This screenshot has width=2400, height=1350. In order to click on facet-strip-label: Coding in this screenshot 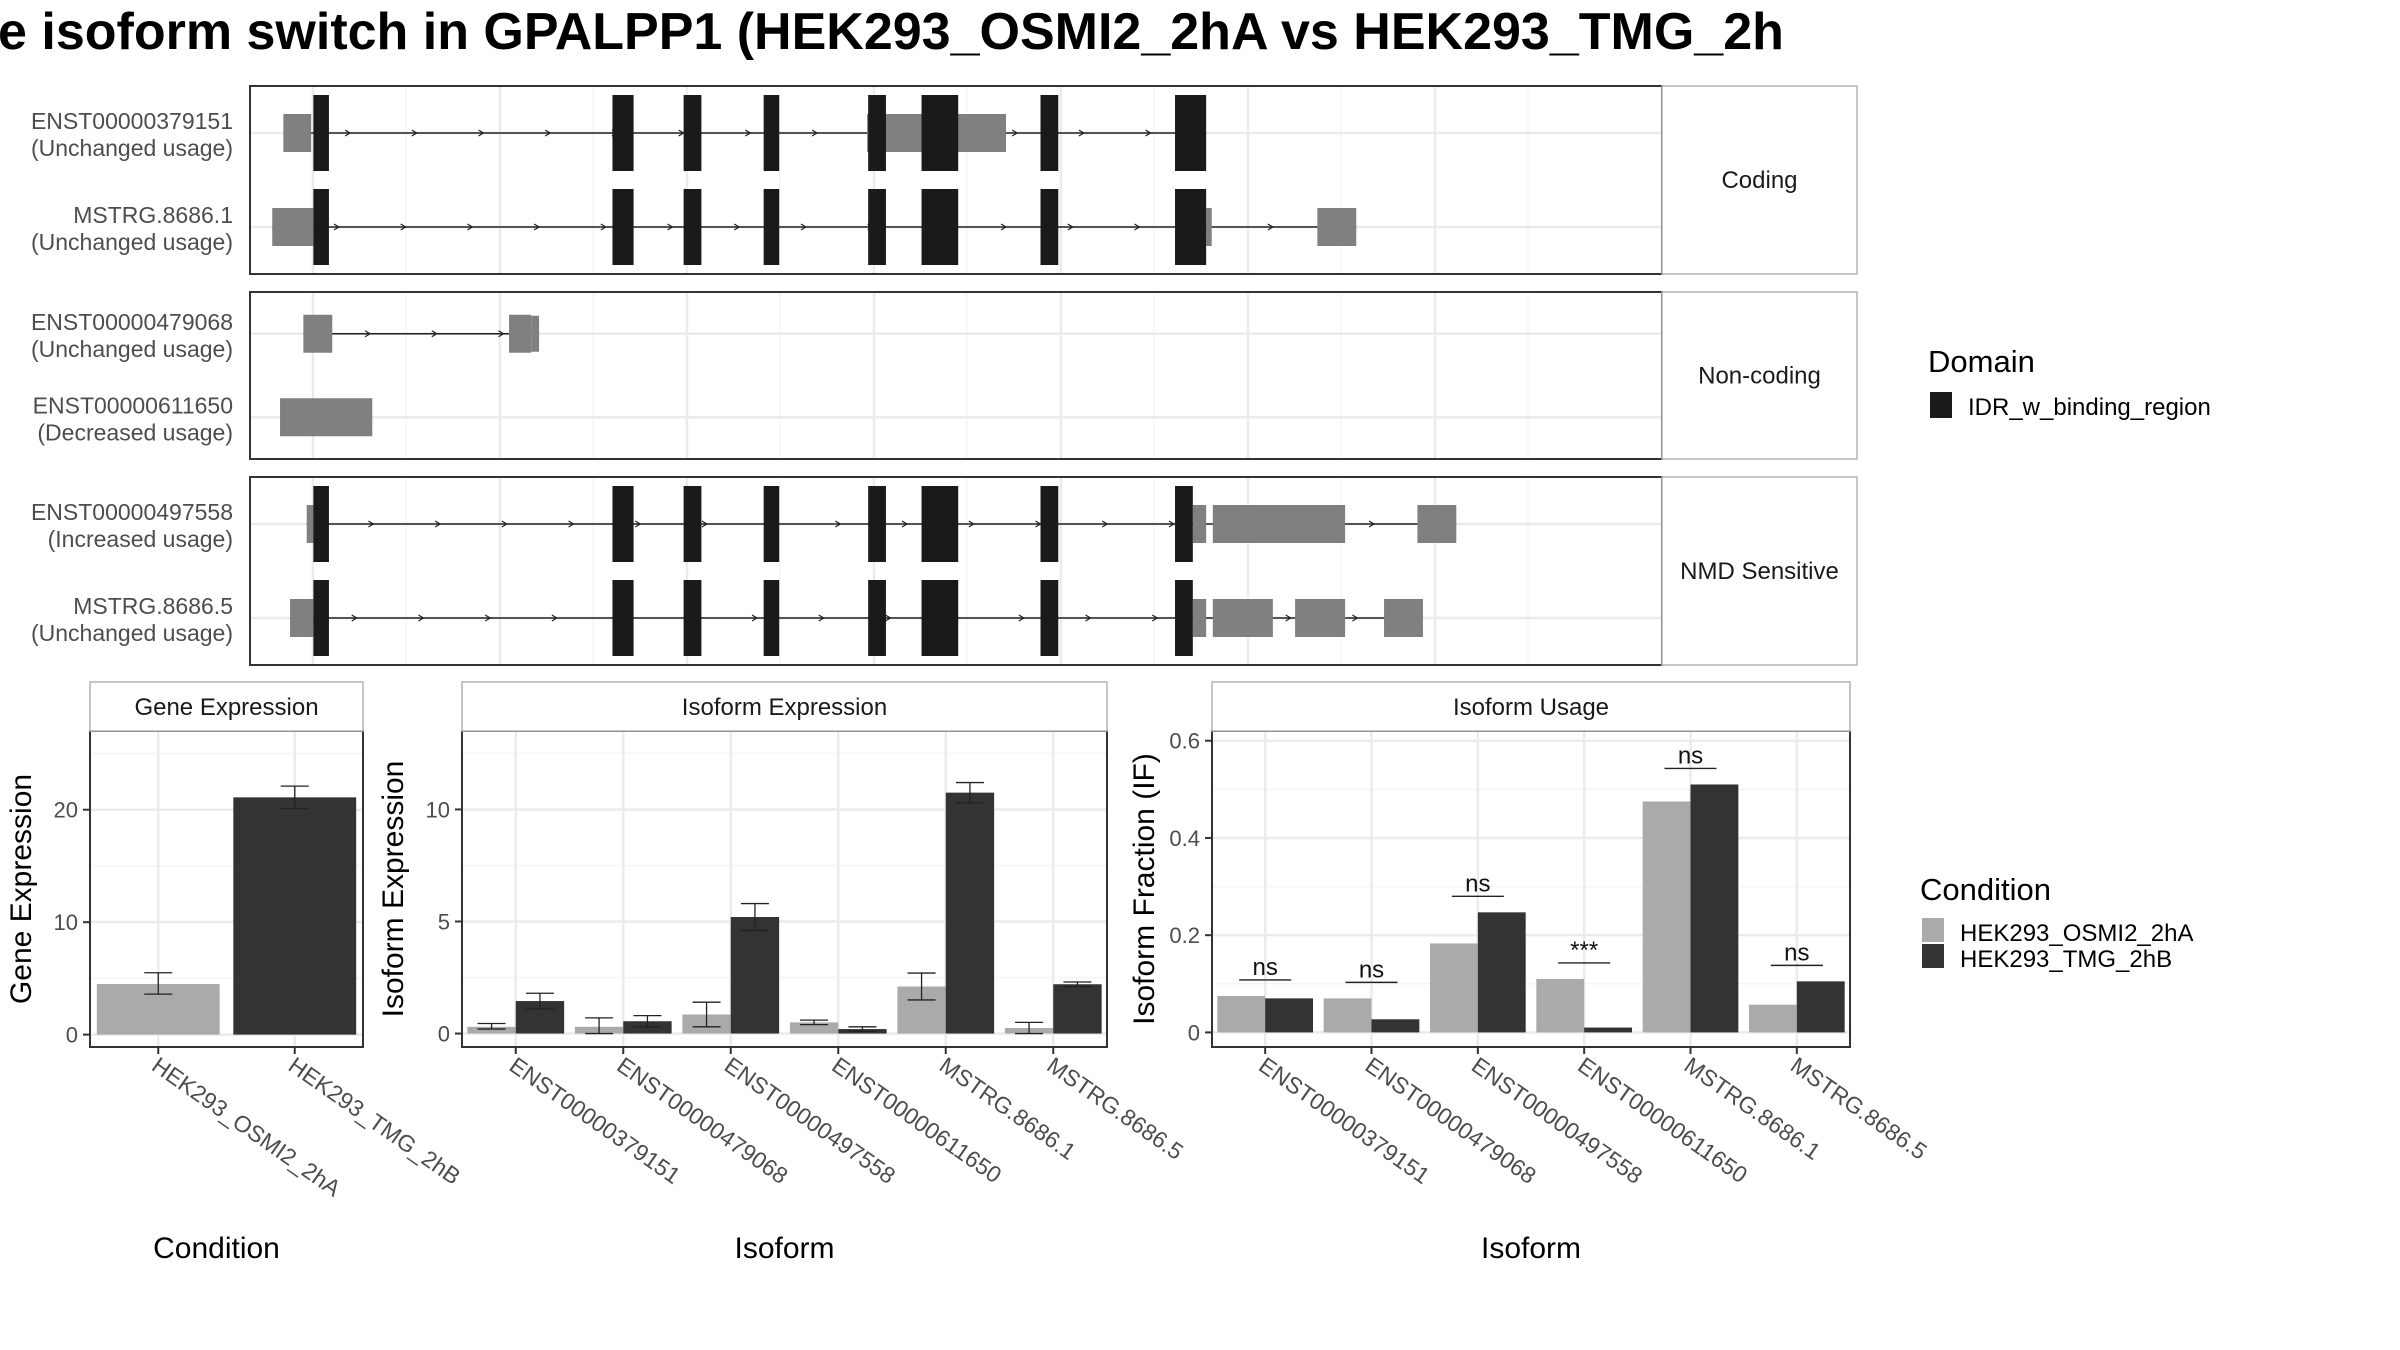, I will do `click(1759, 180)`.